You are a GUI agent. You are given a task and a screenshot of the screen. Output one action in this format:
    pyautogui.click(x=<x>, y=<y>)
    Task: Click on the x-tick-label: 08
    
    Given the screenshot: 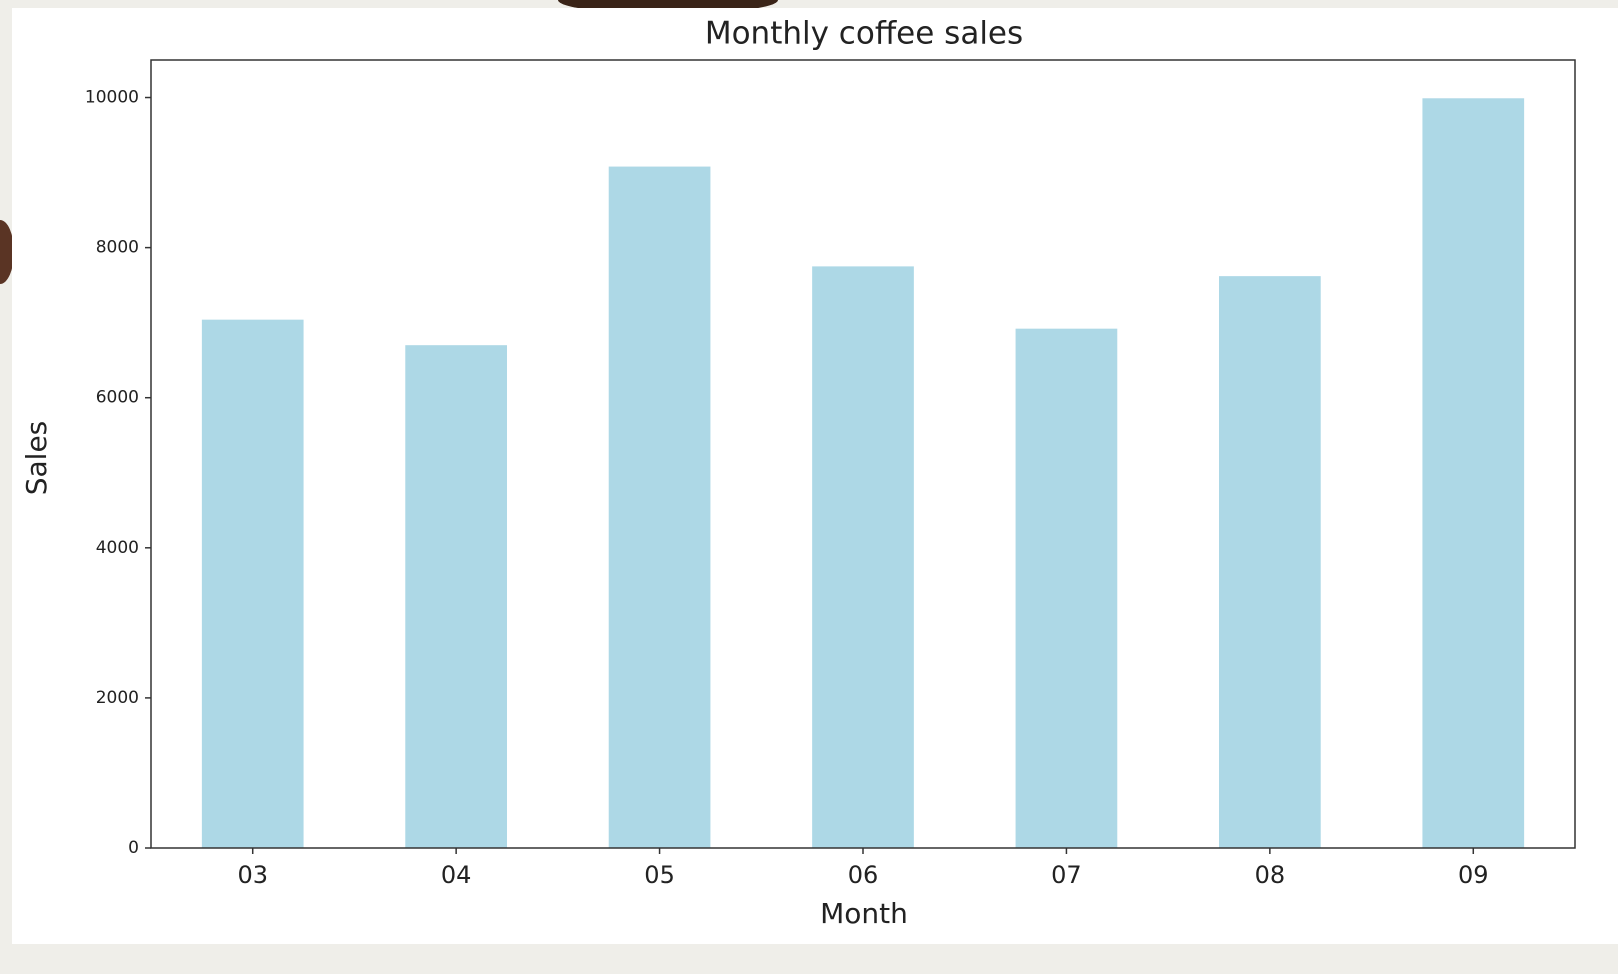 What is the action you would take?
    pyautogui.click(x=1270, y=875)
    